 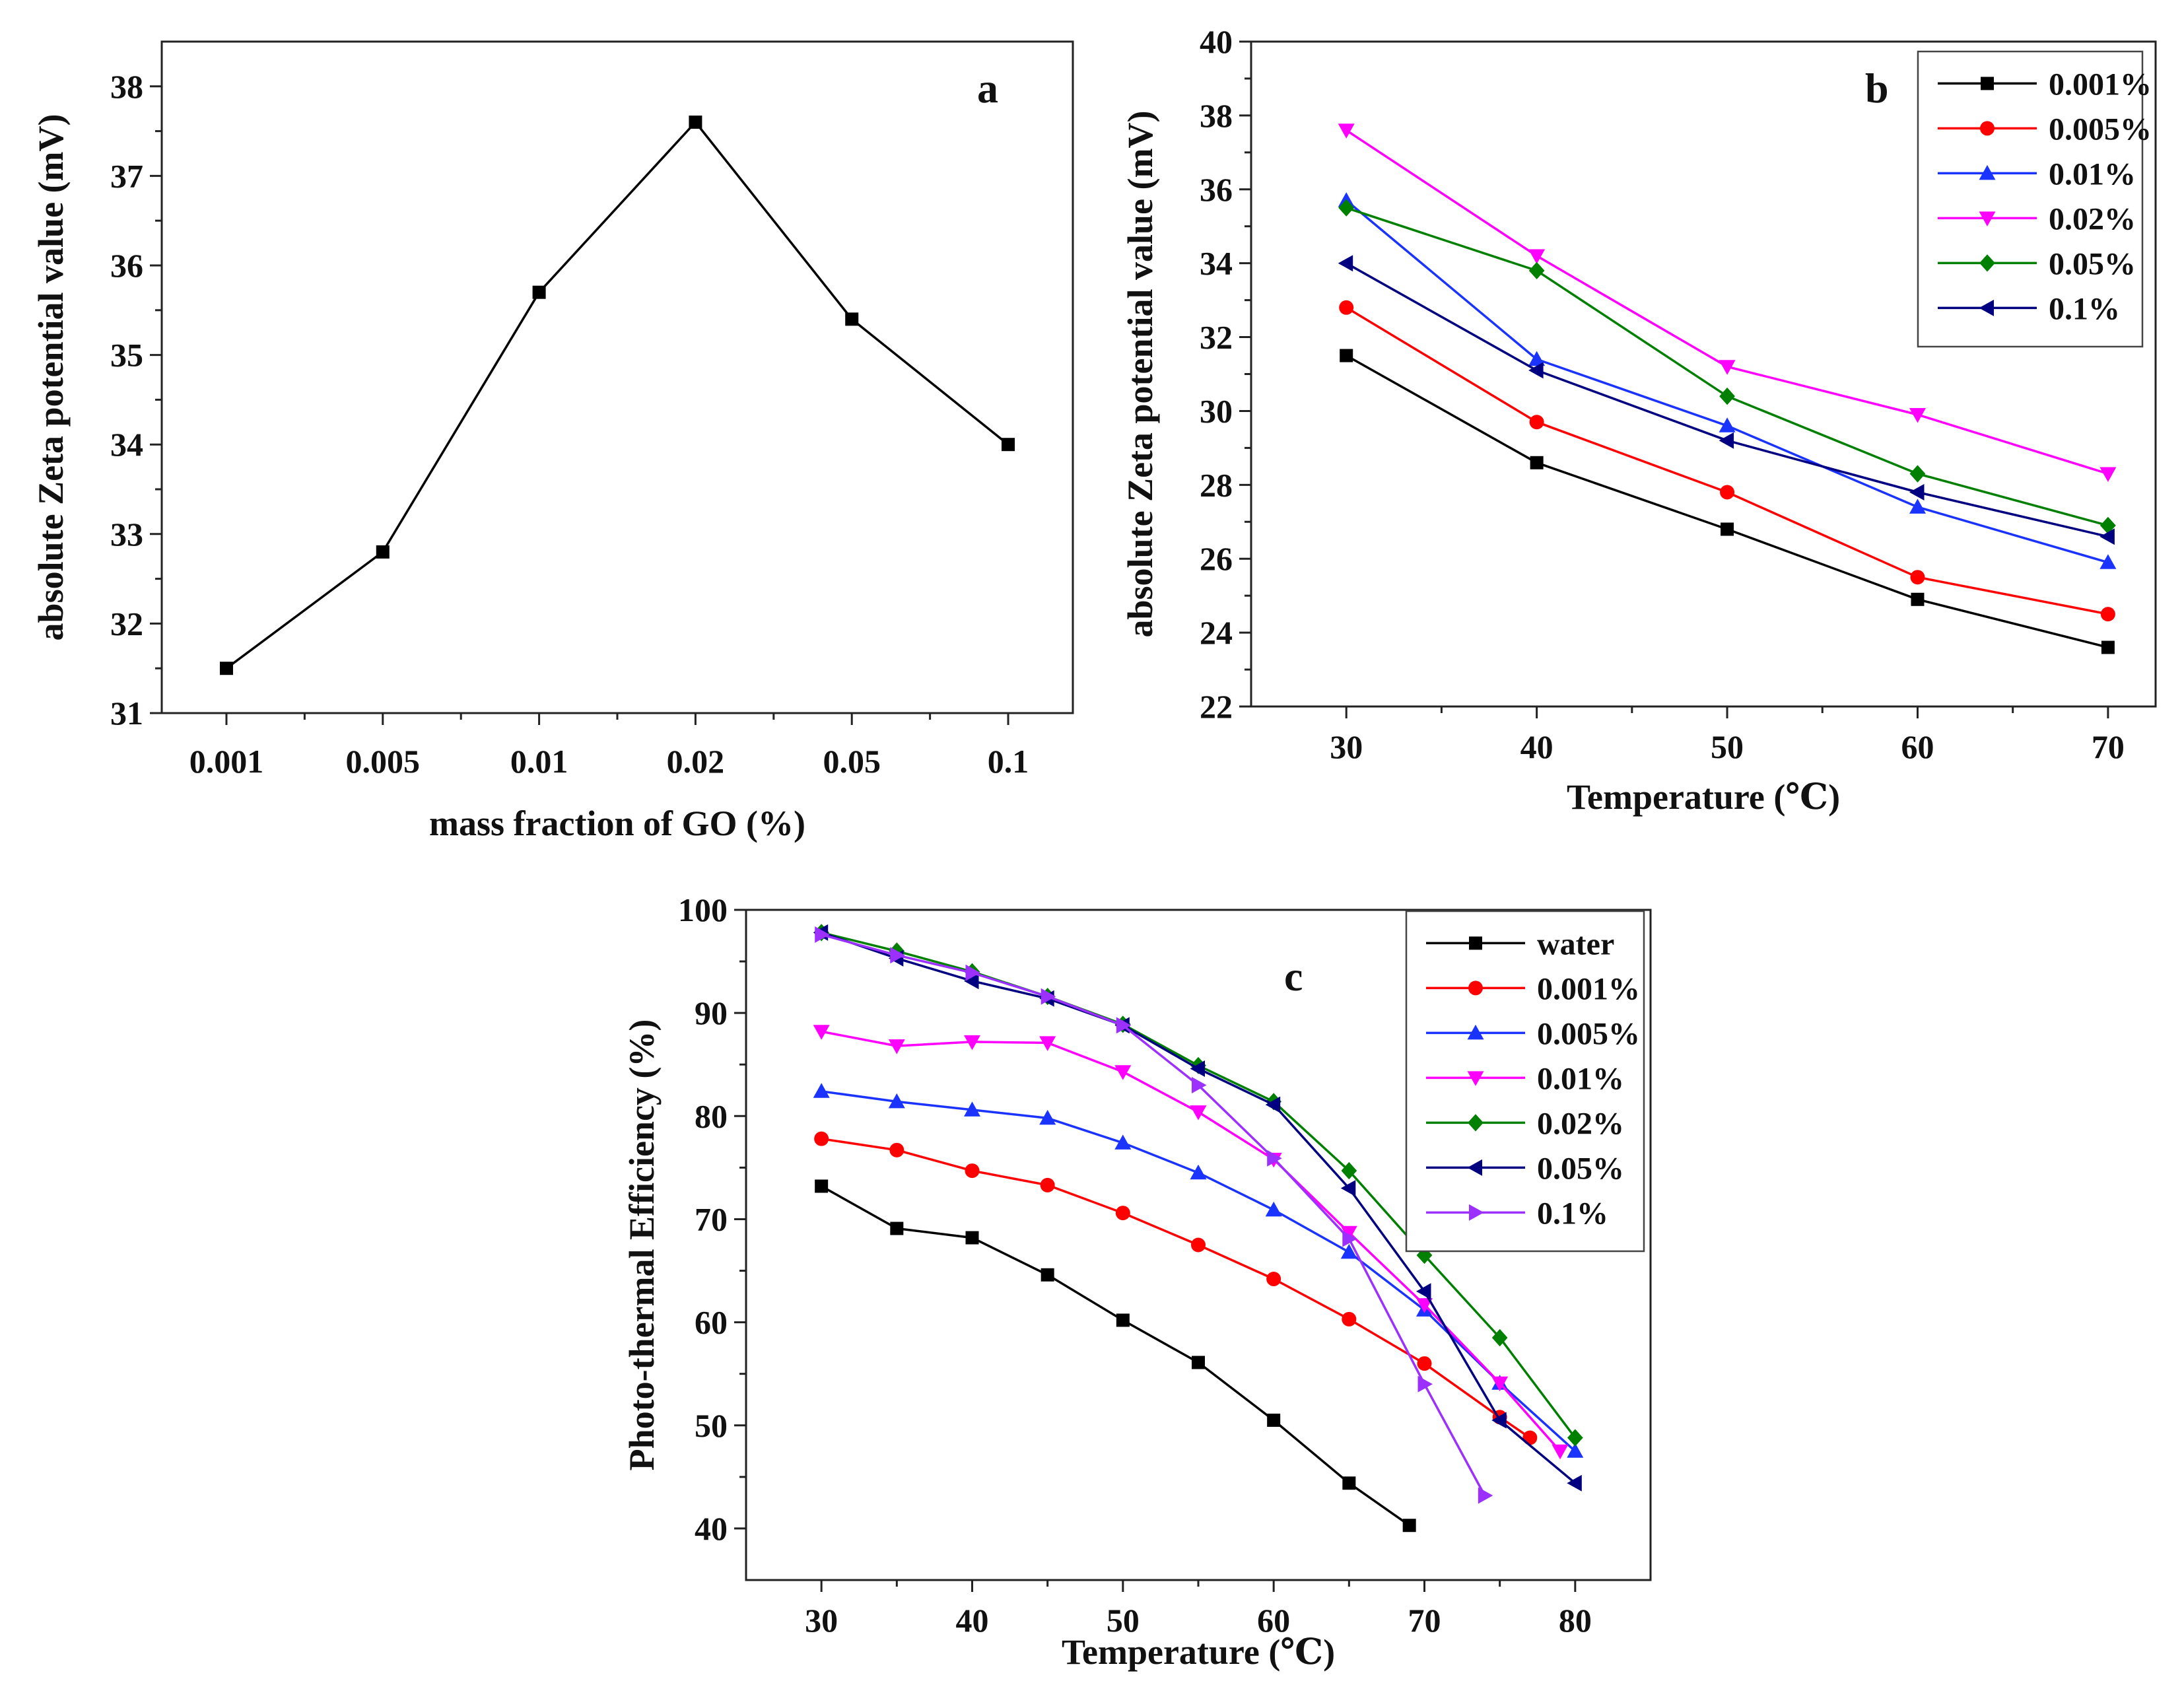 What do you see at coordinates (852, 761) in the screenshot?
I see `panel-a-x-tick-label: 0.05` at bounding box center [852, 761].